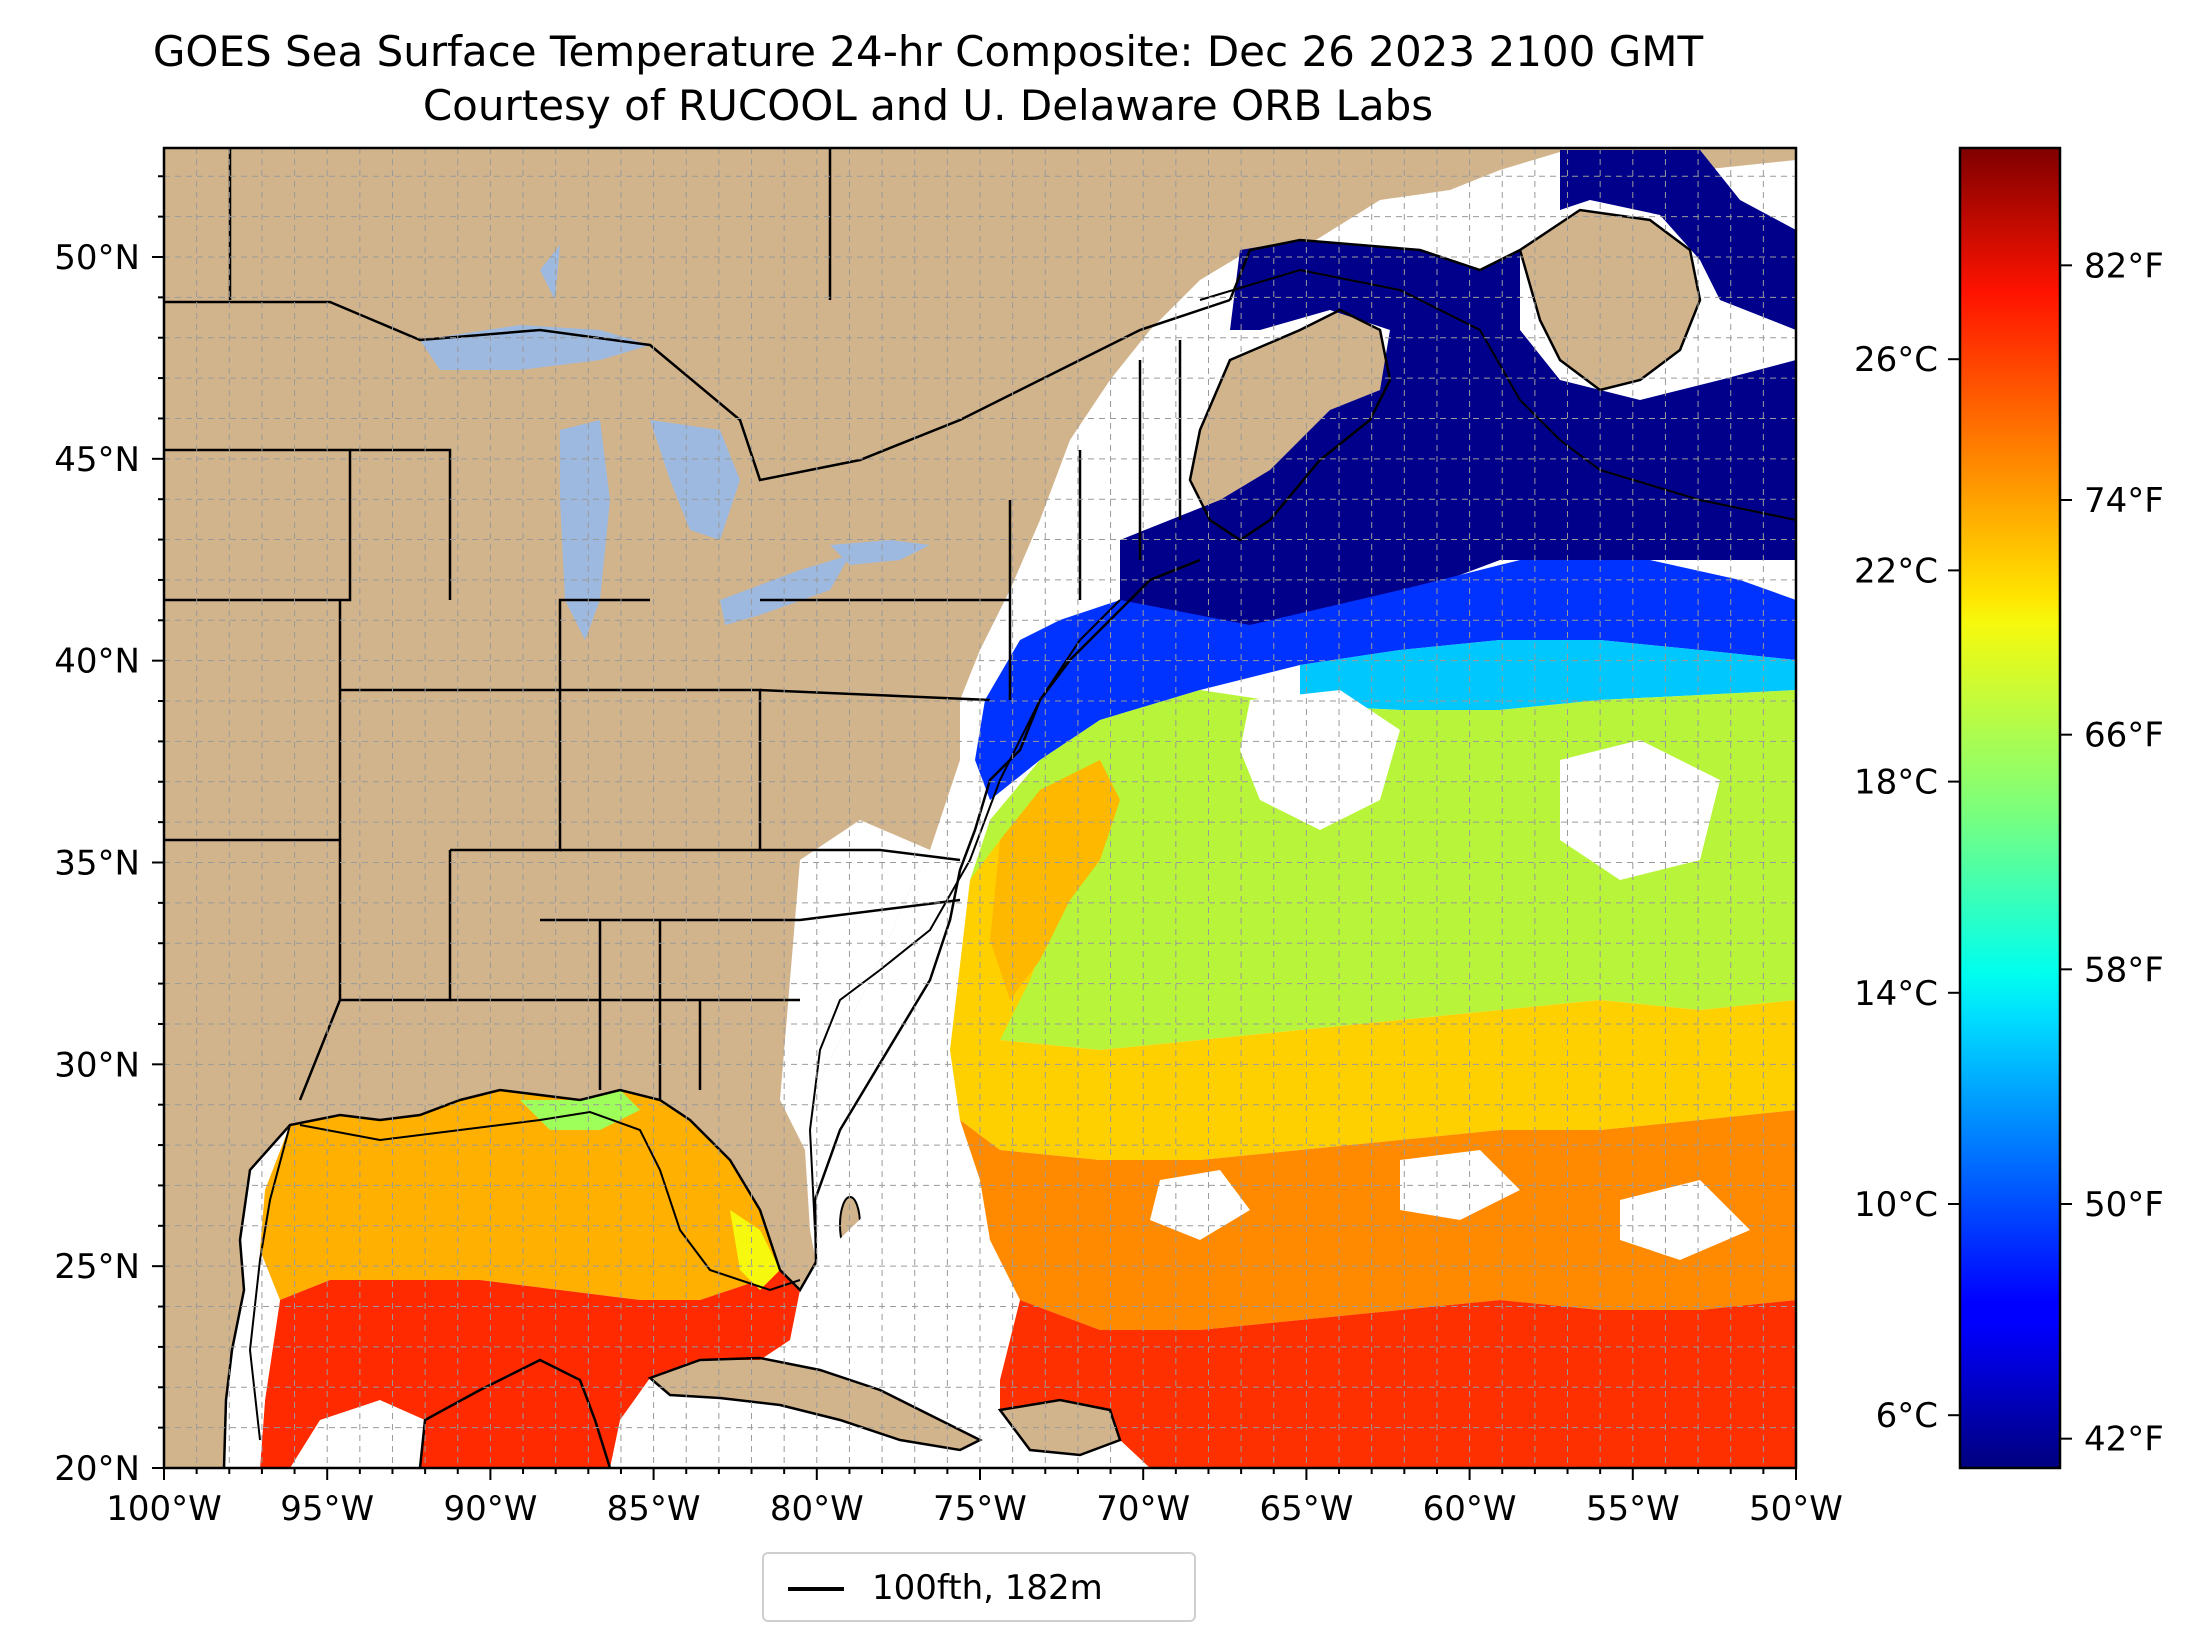 The width and height of the screenshot is (2206, 1651). Describe the element at coordinates (980, 1509) in the screenshot. I see `lon-tick-label: 75°W` at that location.